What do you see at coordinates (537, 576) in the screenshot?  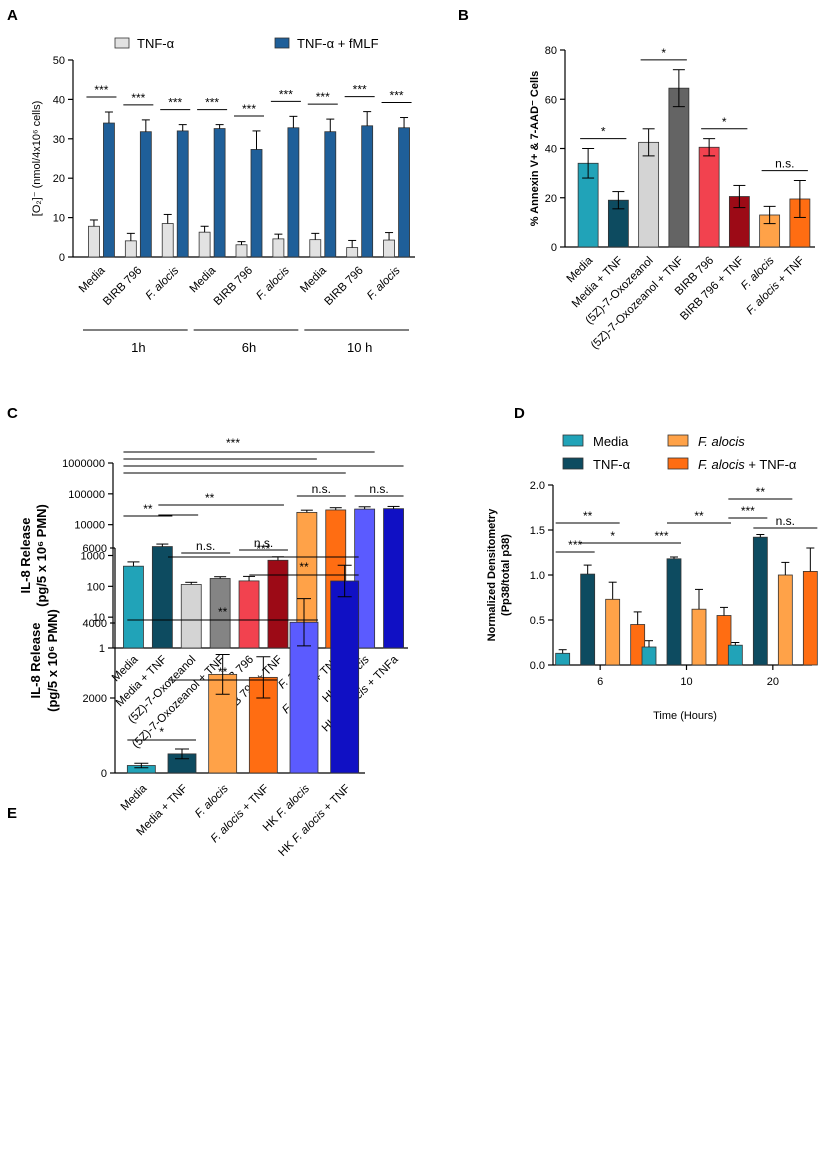 I see `y-tick-label: 1.0` at bounding box center [537, 576].